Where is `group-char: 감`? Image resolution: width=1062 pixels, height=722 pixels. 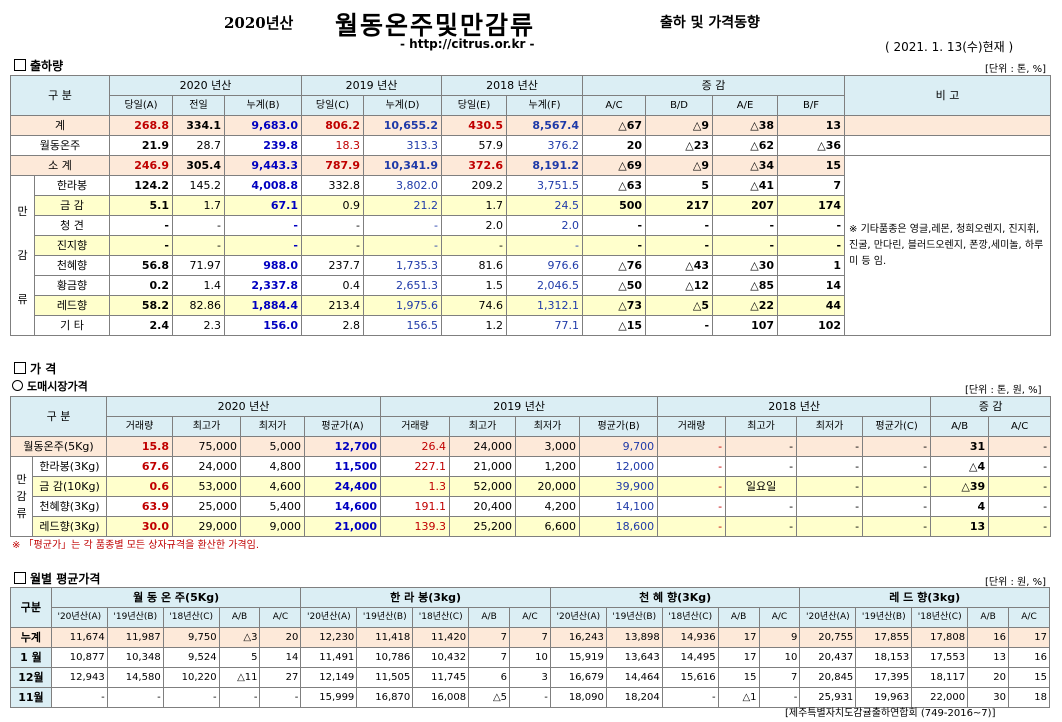 group-char: 감 is located at coordinates (22, 255).